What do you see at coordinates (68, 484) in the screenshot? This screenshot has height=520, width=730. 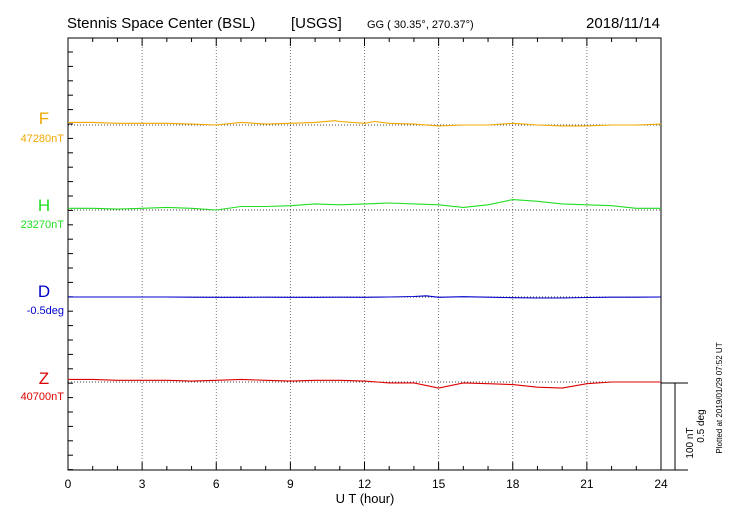 I see `x-tick-label: 0` at bounding box center [68, 484].